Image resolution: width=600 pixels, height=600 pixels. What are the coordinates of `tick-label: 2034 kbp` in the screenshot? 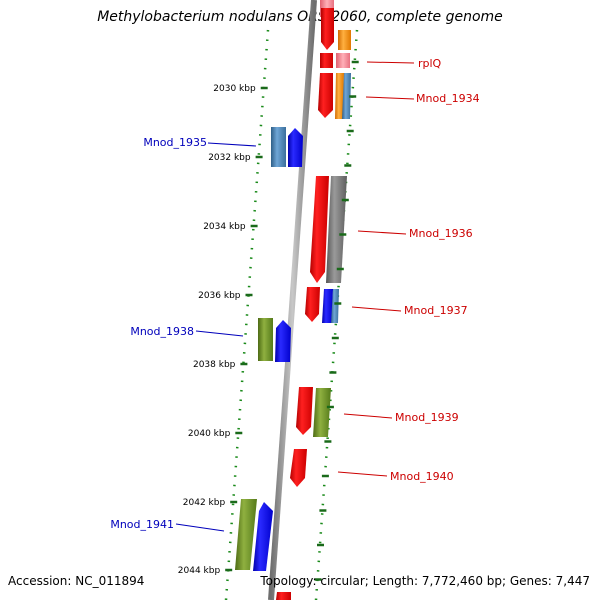 It's located at (224, 227).